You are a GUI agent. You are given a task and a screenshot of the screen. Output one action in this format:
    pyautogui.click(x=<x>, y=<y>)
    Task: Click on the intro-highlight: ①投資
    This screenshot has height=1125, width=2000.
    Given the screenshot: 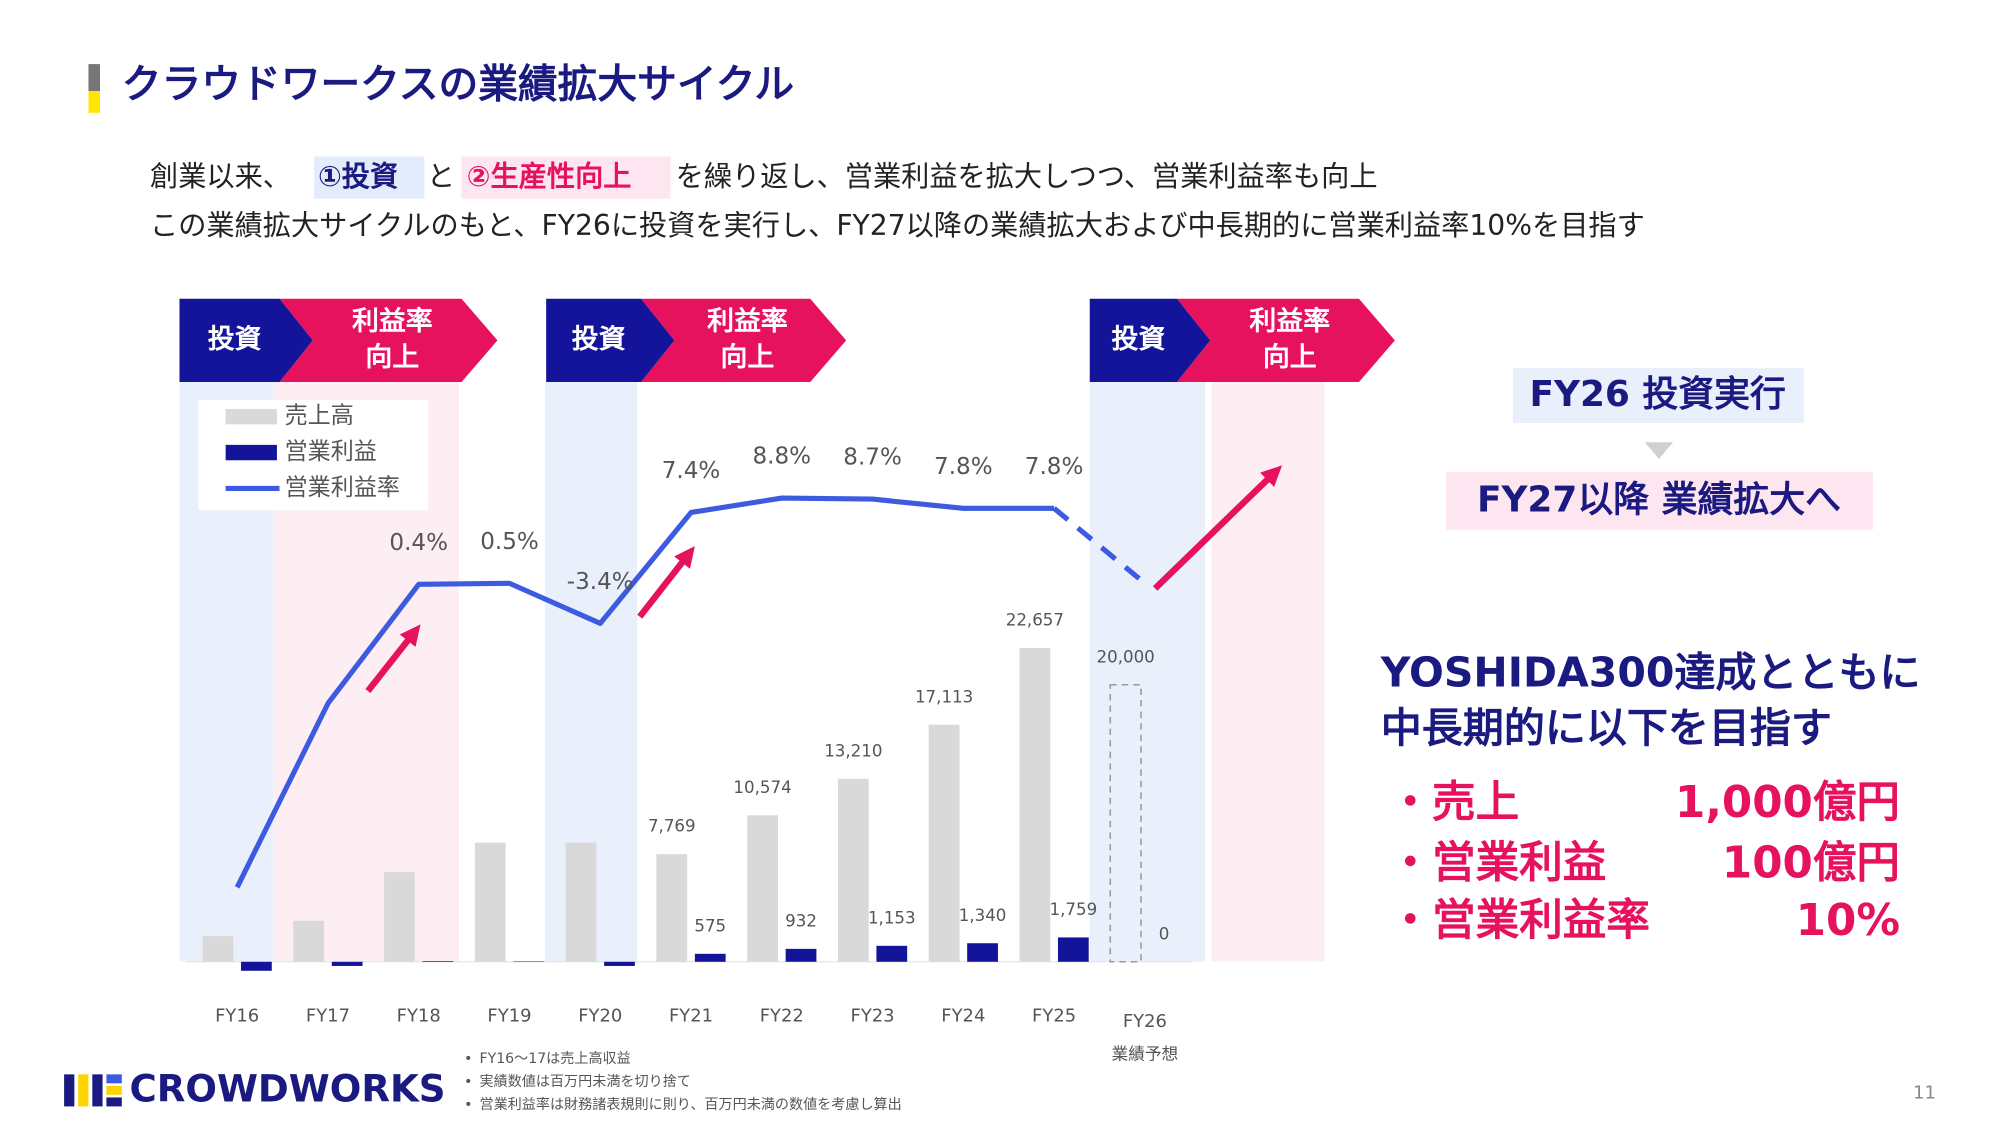 What is the action you would take?
    pyautogui.click(x=358, y=176)
    